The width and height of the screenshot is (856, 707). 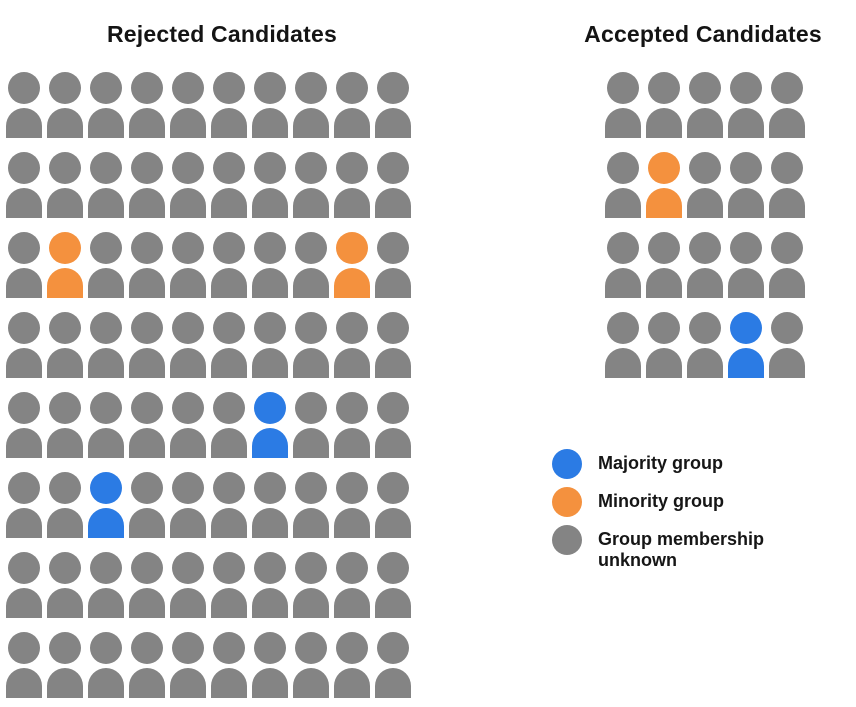 I want to click on accepted-candidates-grid, so click(x=705, y=225).